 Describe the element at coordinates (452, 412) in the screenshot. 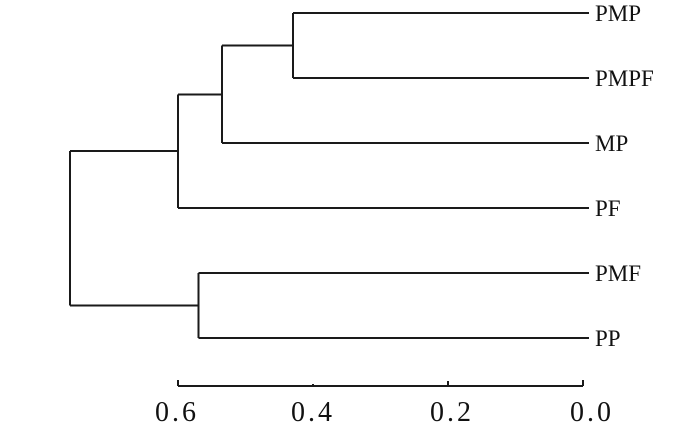

I see `axis-tick-label: 0.2` at that location.